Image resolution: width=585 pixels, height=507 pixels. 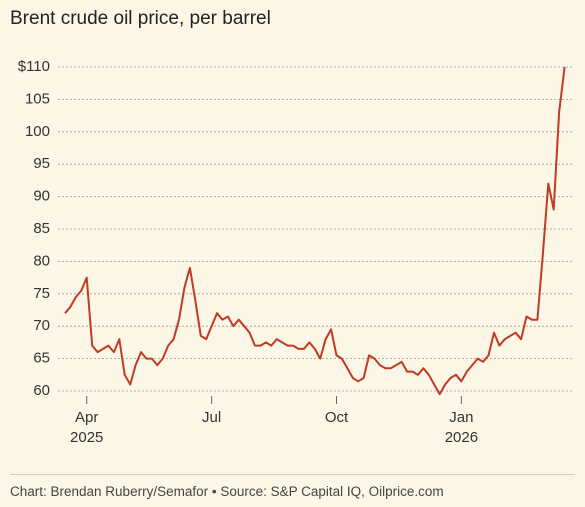 I want to click on y-tick-label: 85, so click(x=41, y=228).